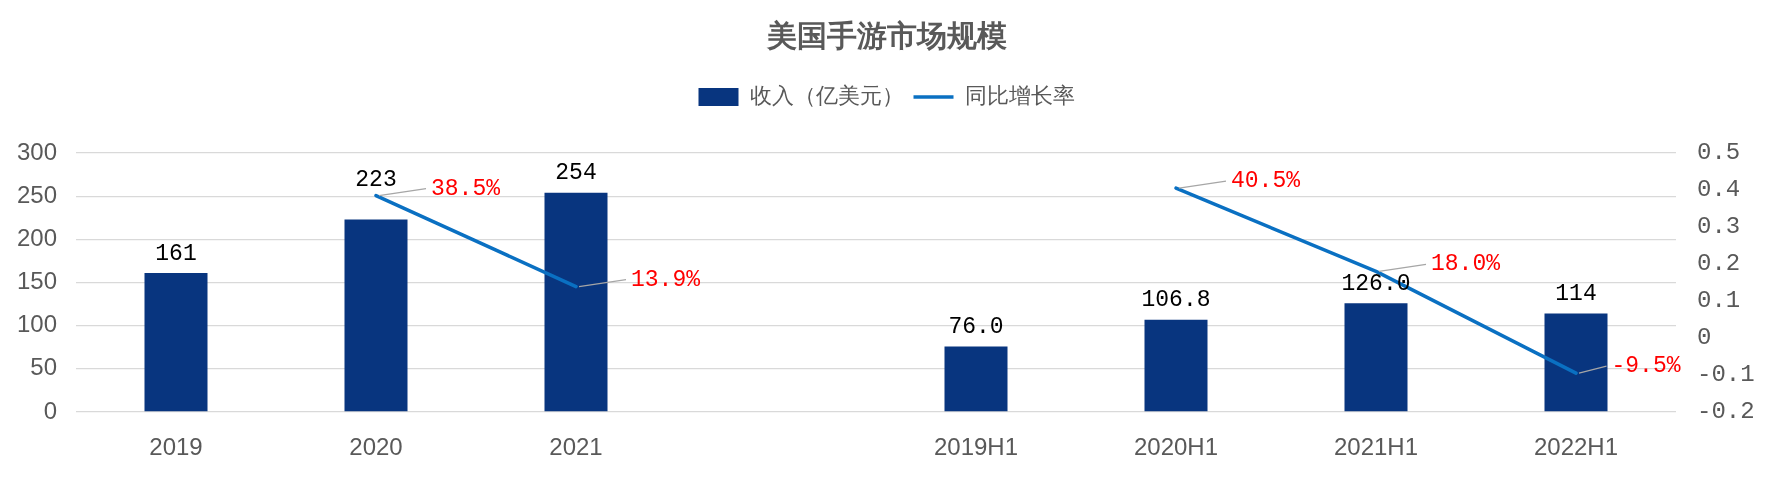 The height and width of the screenshot is (482, 1773). I want to click on y2-tick-label: 0.5, so click(1719, 153).